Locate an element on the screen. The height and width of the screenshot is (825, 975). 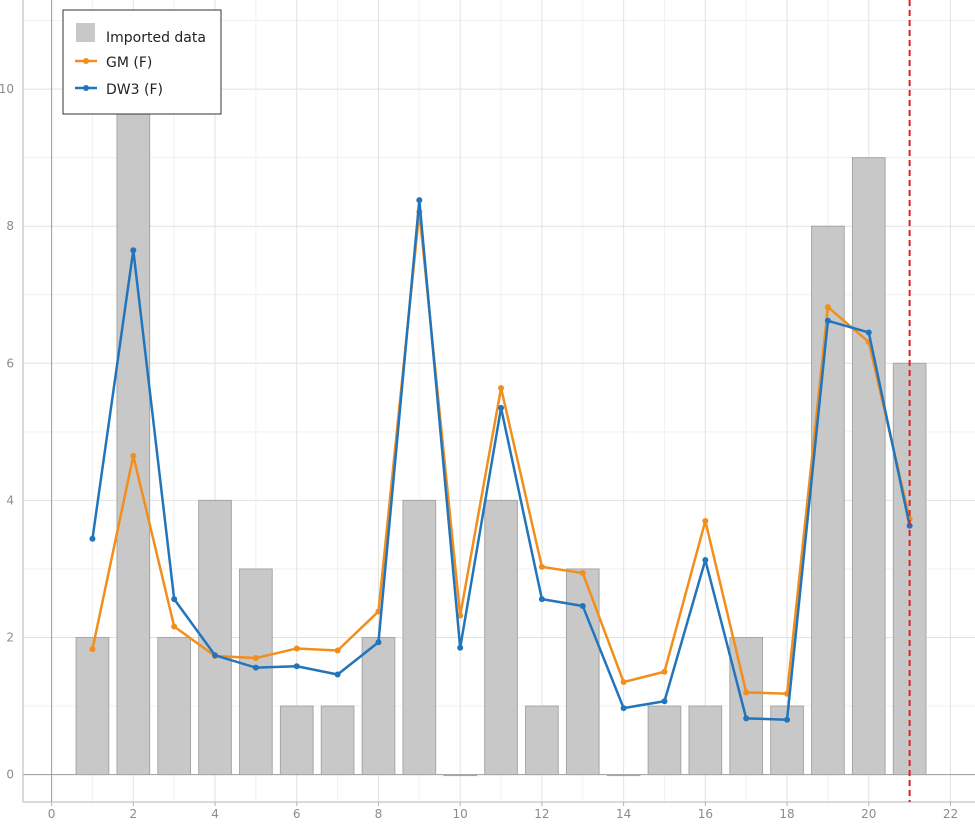
legend-label-bars: Imported data is located at coordinates (156, 38).